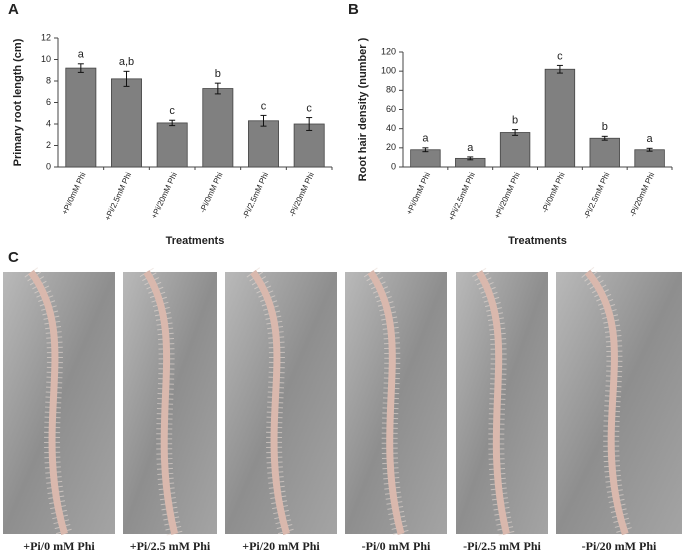 Image resolution: width=685 pixels, height=557 pixels. Describe the element at coordinates (48, 102) in the screenshot. I see `y-tick-label: 6` at that location.